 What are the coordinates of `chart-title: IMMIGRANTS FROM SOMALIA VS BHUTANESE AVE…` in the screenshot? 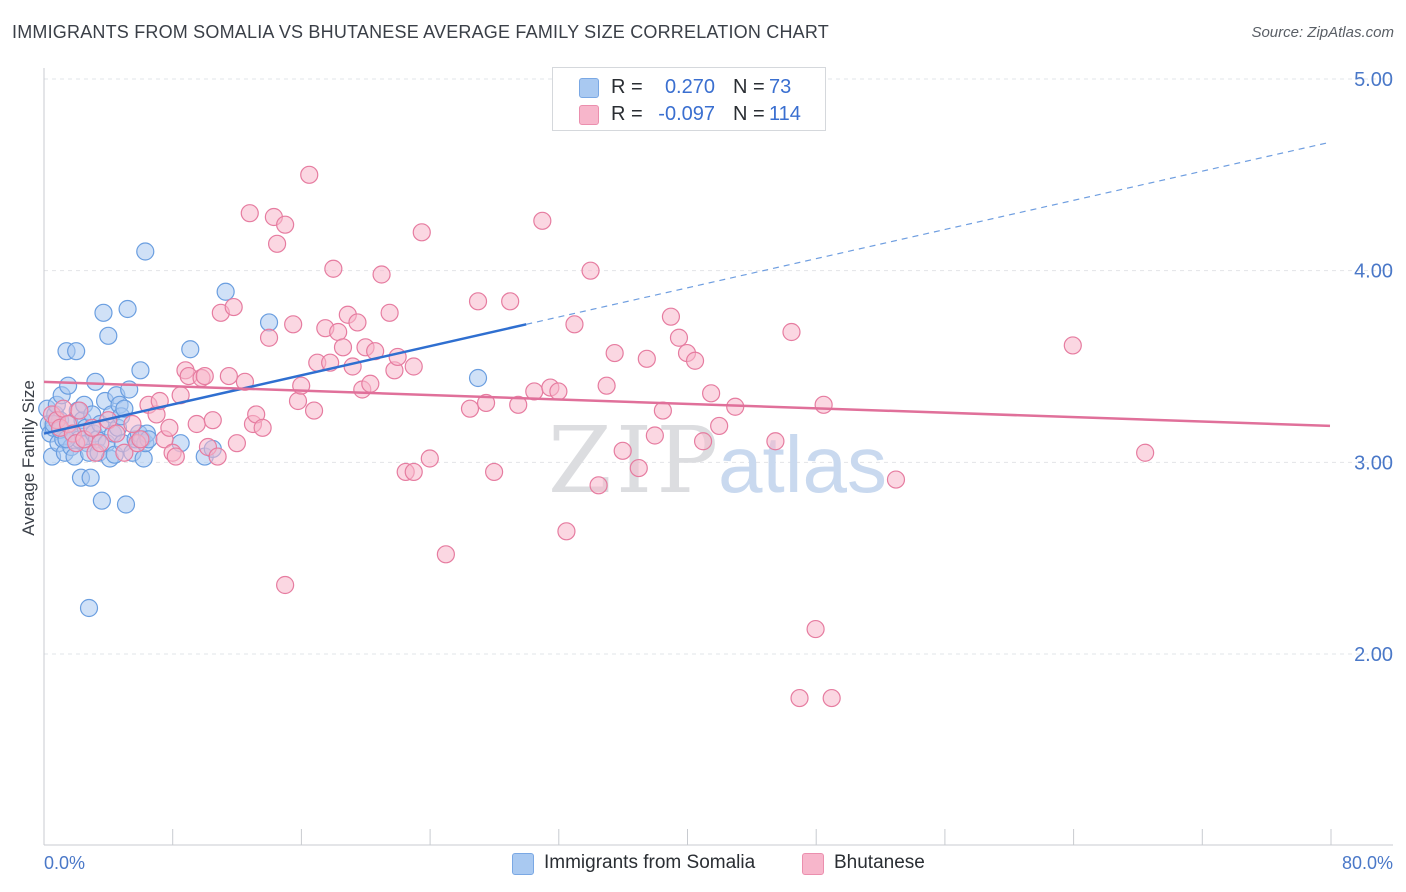 It's located at (420, 32).